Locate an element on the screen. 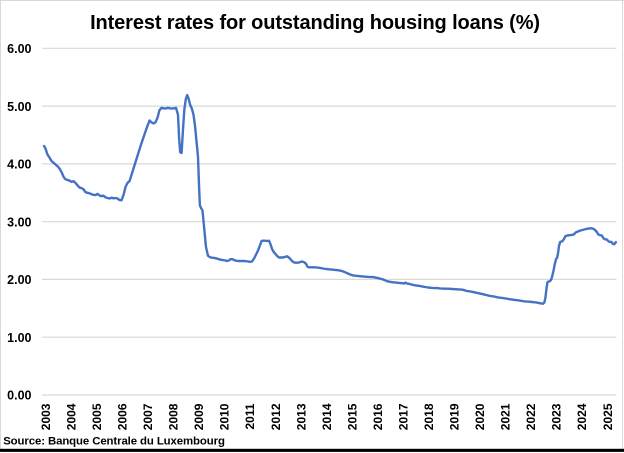 The height and width of the screenshot is (453, 624). svg-text: 2023 is located at coordinates (557, 416).